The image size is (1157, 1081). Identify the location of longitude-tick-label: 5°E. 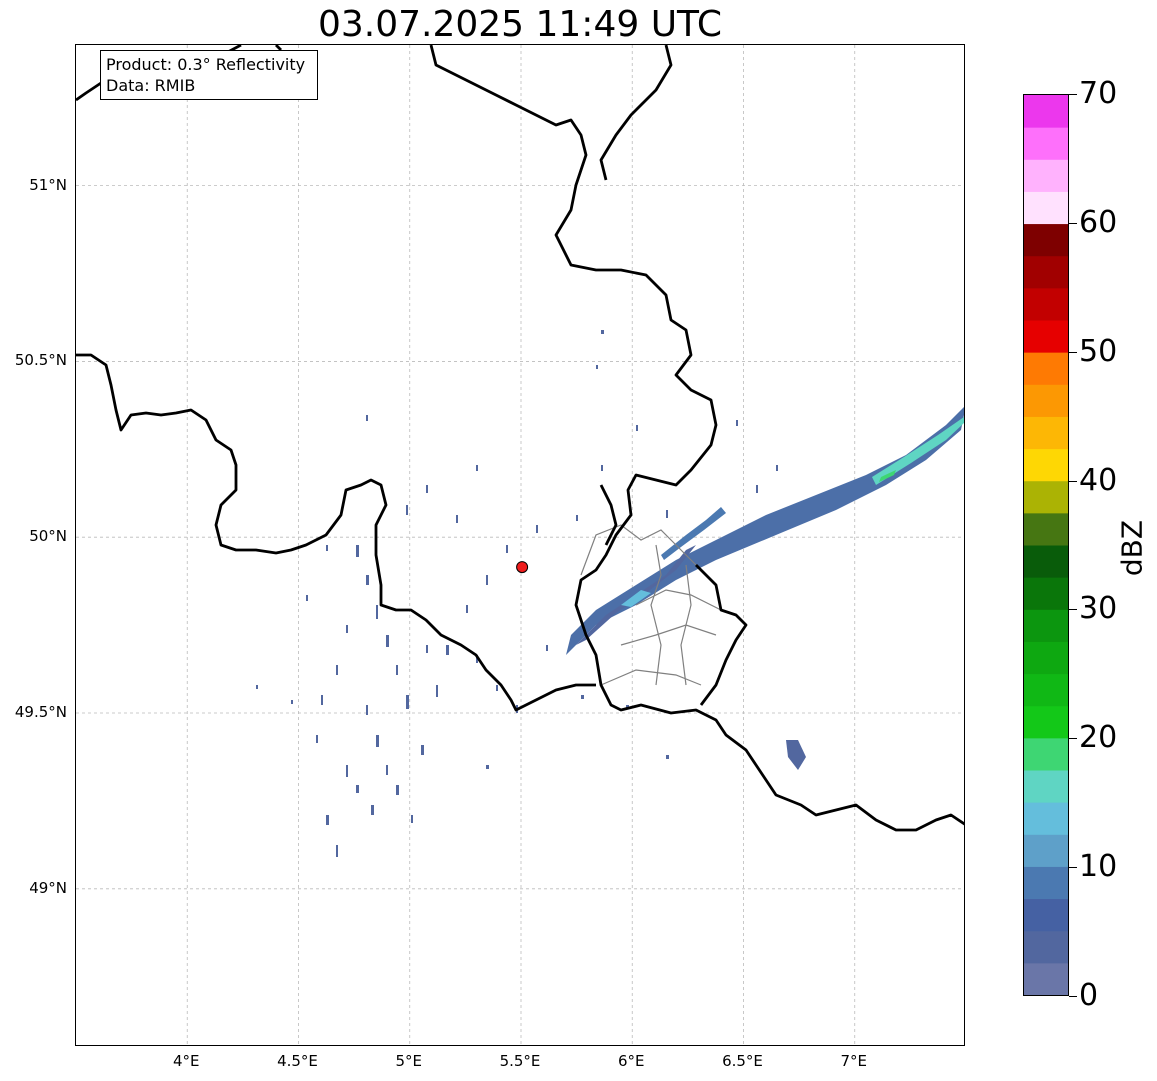
(409, 1061).